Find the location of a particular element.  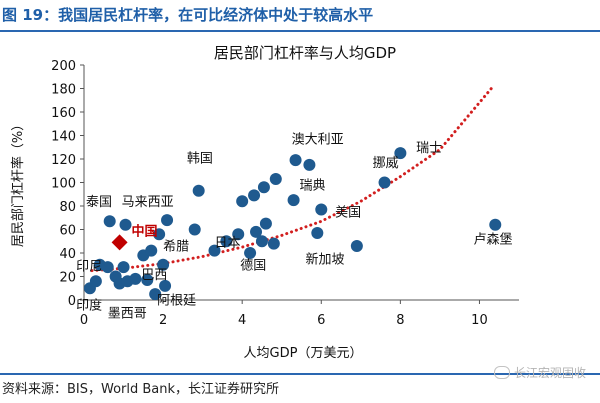

x-tick-label: 0 is located at coordinates (84, 320).